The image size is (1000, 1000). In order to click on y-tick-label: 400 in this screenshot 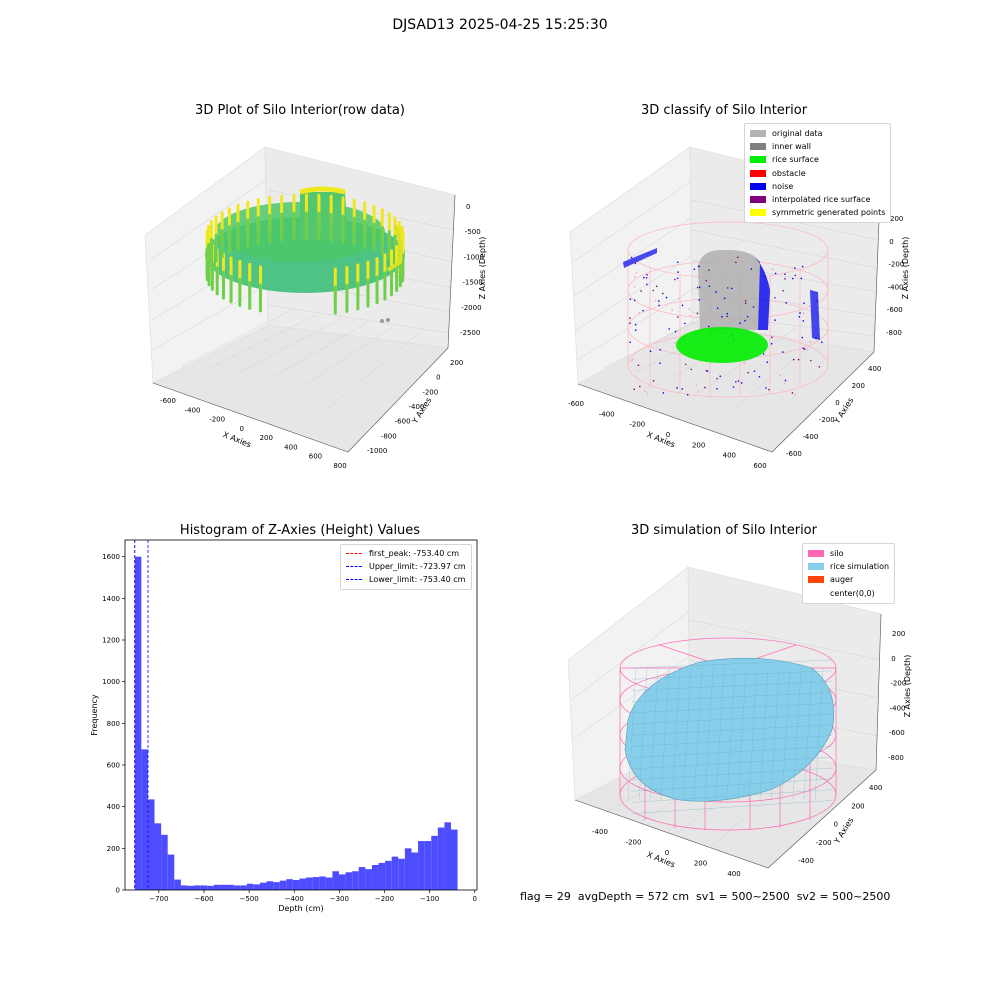, I will do `click(113, 807)`.